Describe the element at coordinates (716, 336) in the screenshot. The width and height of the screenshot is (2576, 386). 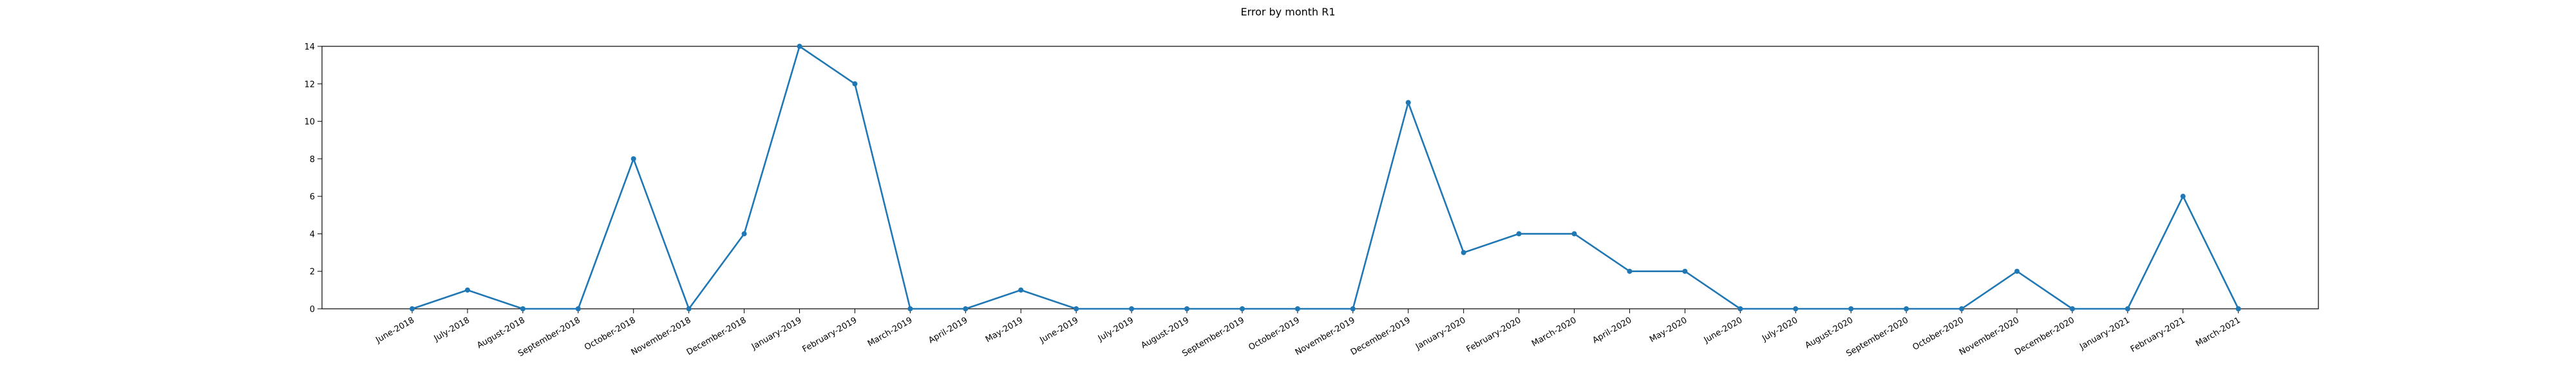
I see `x-tick-label: December-2018` at that location.